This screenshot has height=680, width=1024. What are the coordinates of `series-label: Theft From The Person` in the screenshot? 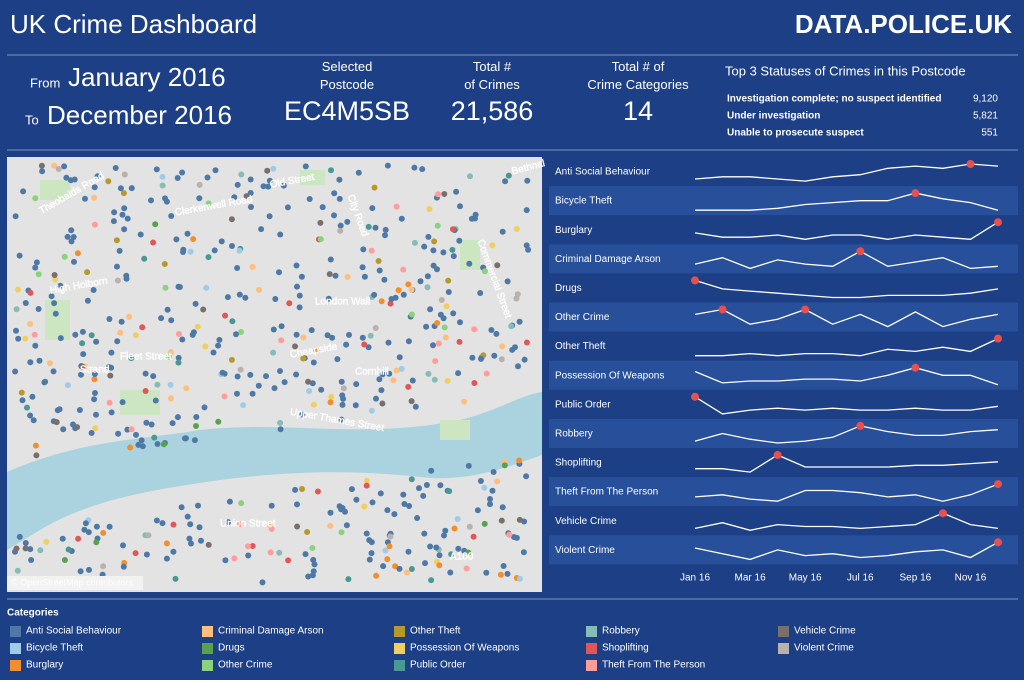 It's located at (606, 492).